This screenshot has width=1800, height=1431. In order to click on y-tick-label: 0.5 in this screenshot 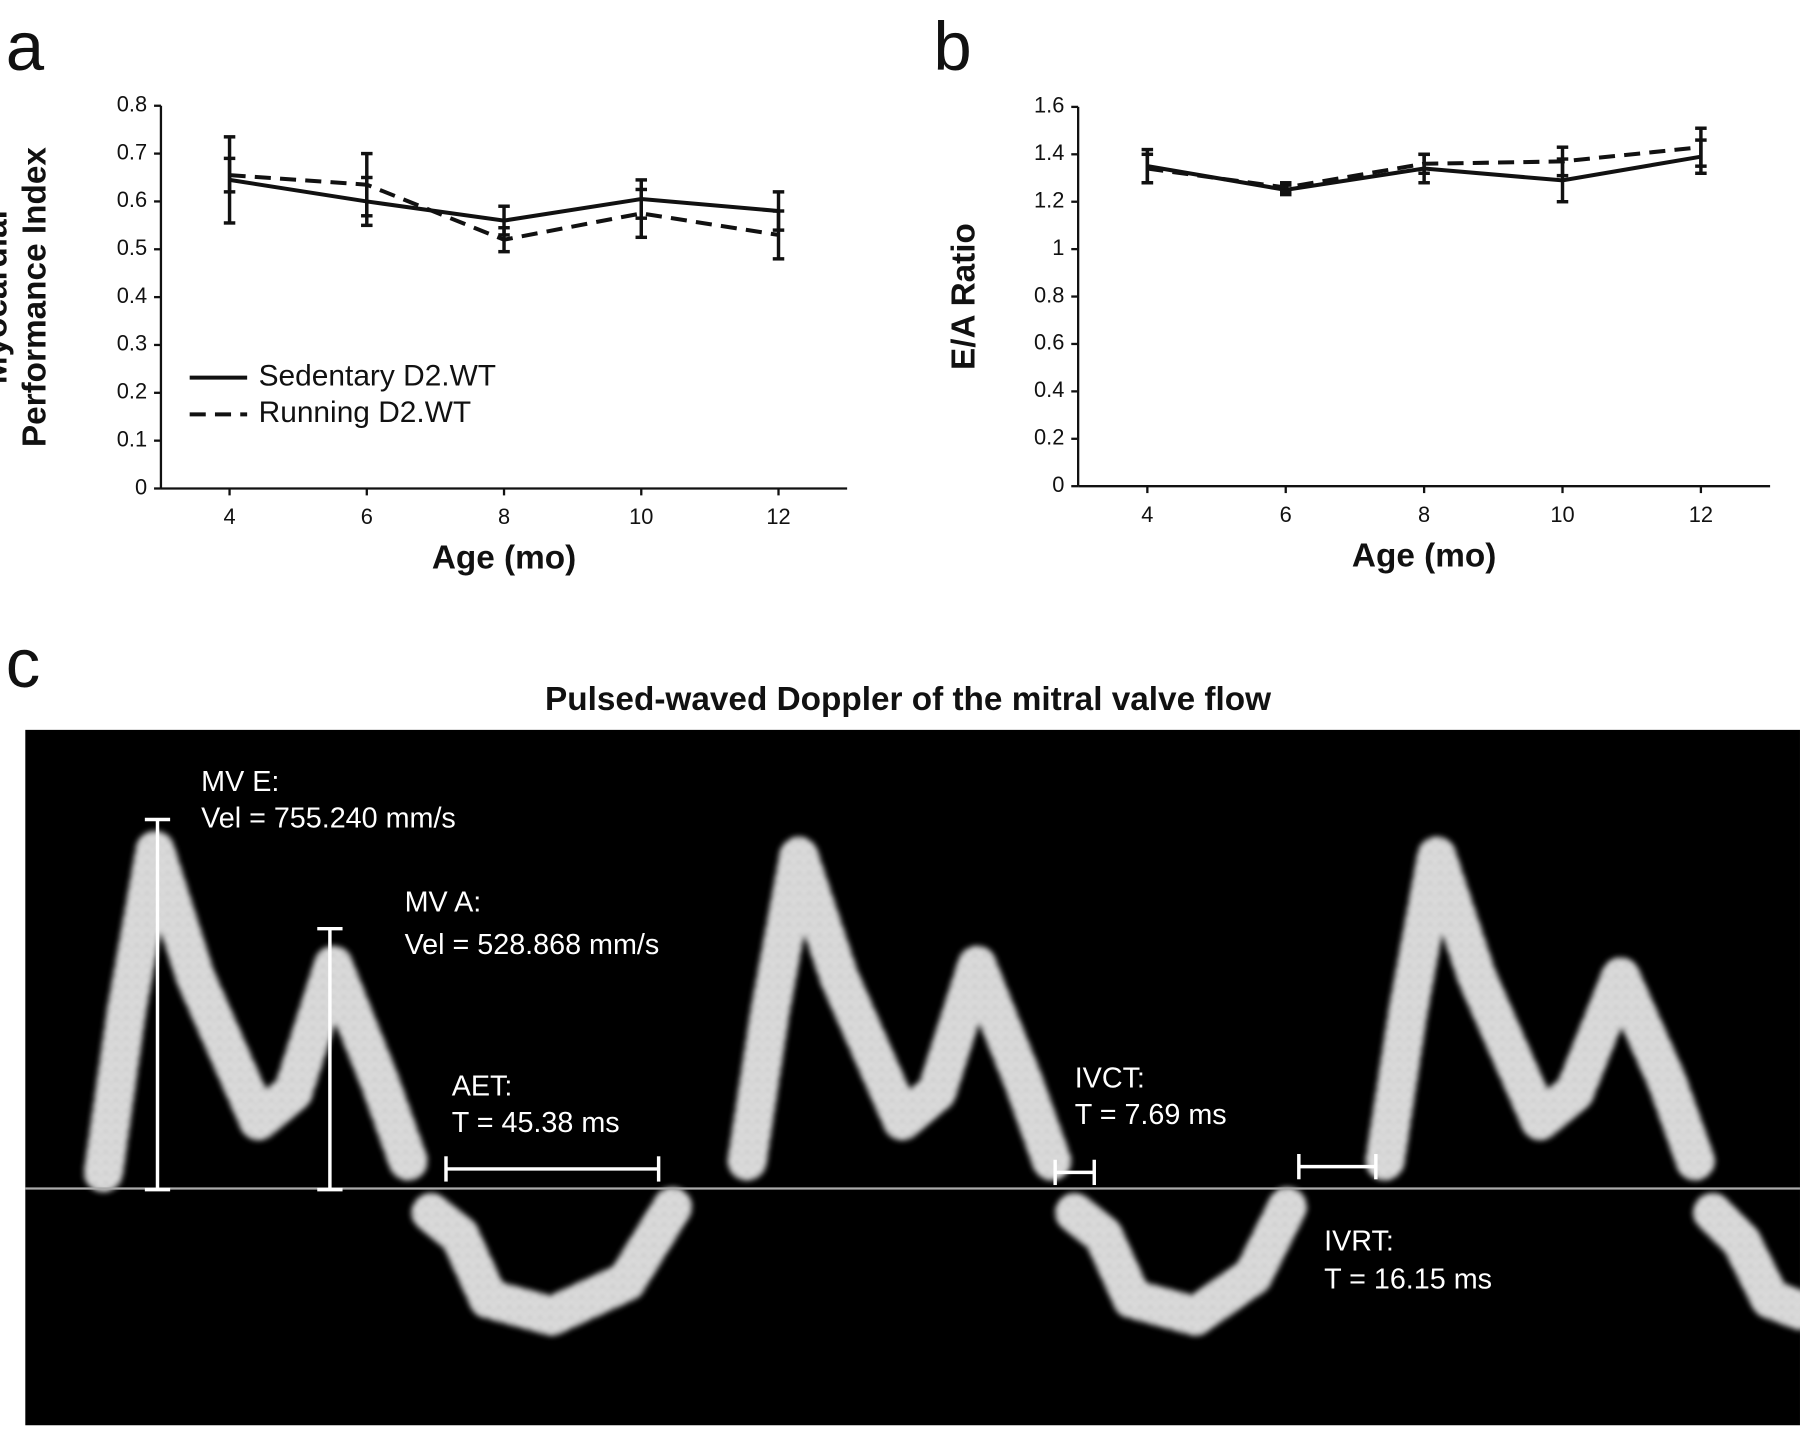, I will do `click(132, 247)`.